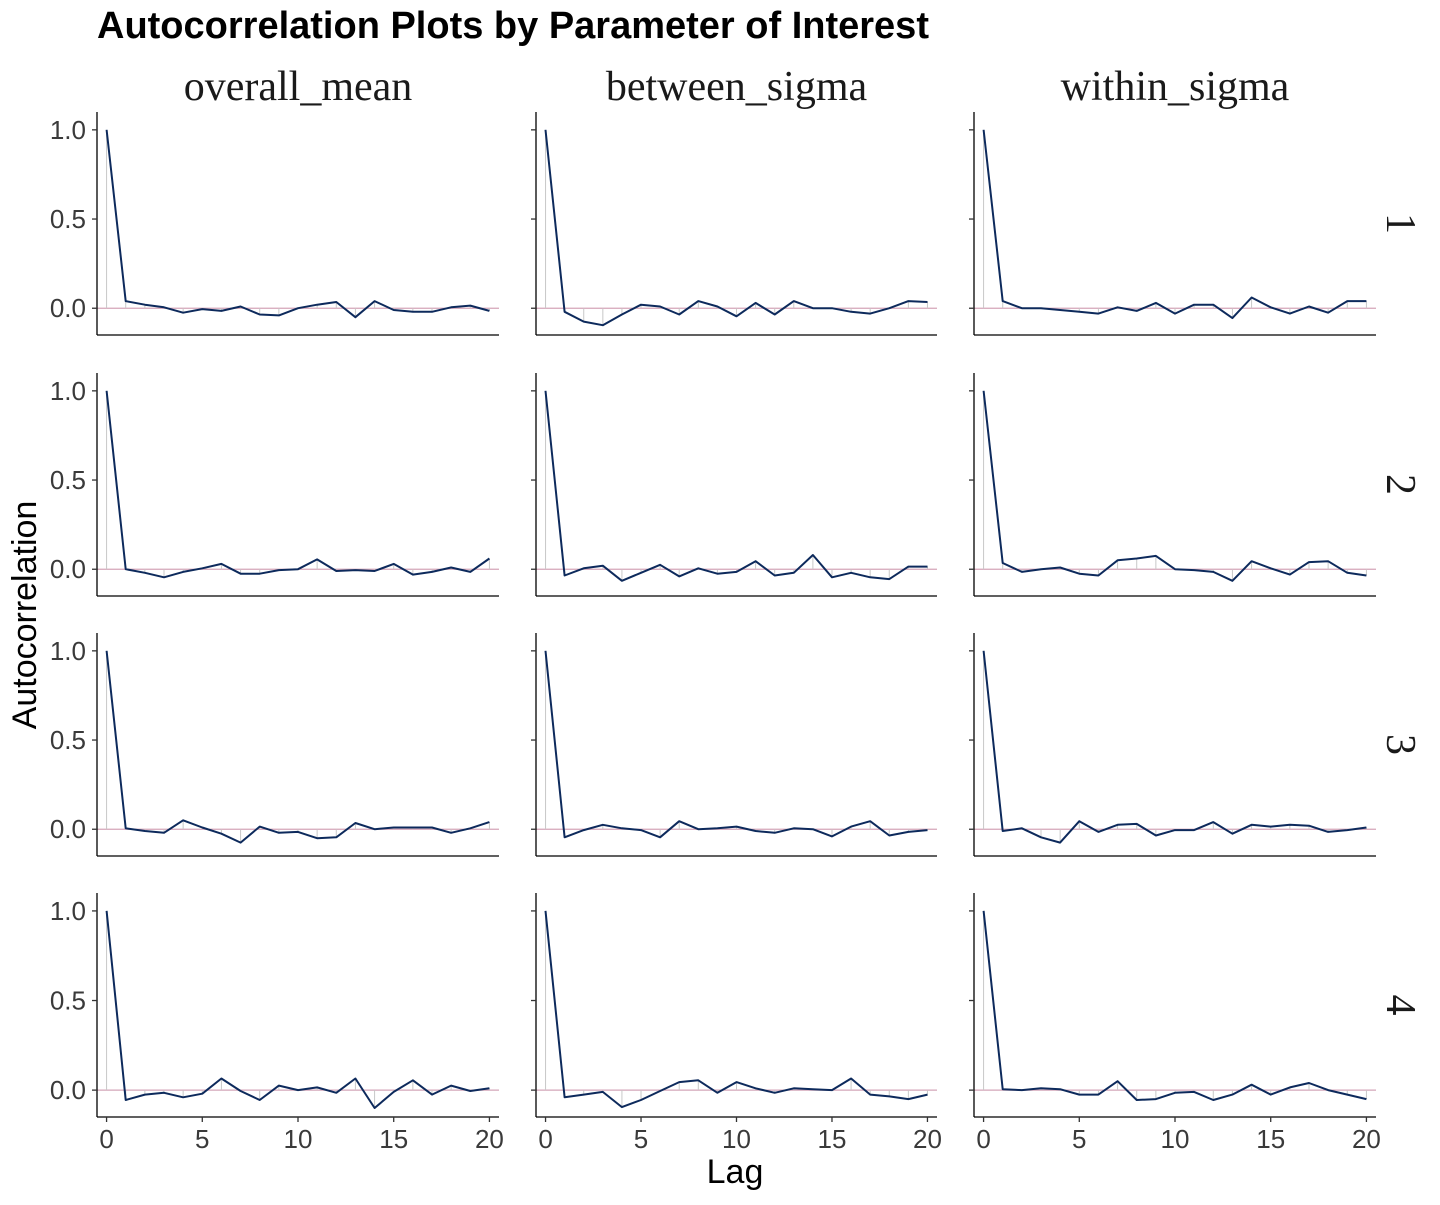  I want to click on panel-1-within_sigma, so click(1172, 224).